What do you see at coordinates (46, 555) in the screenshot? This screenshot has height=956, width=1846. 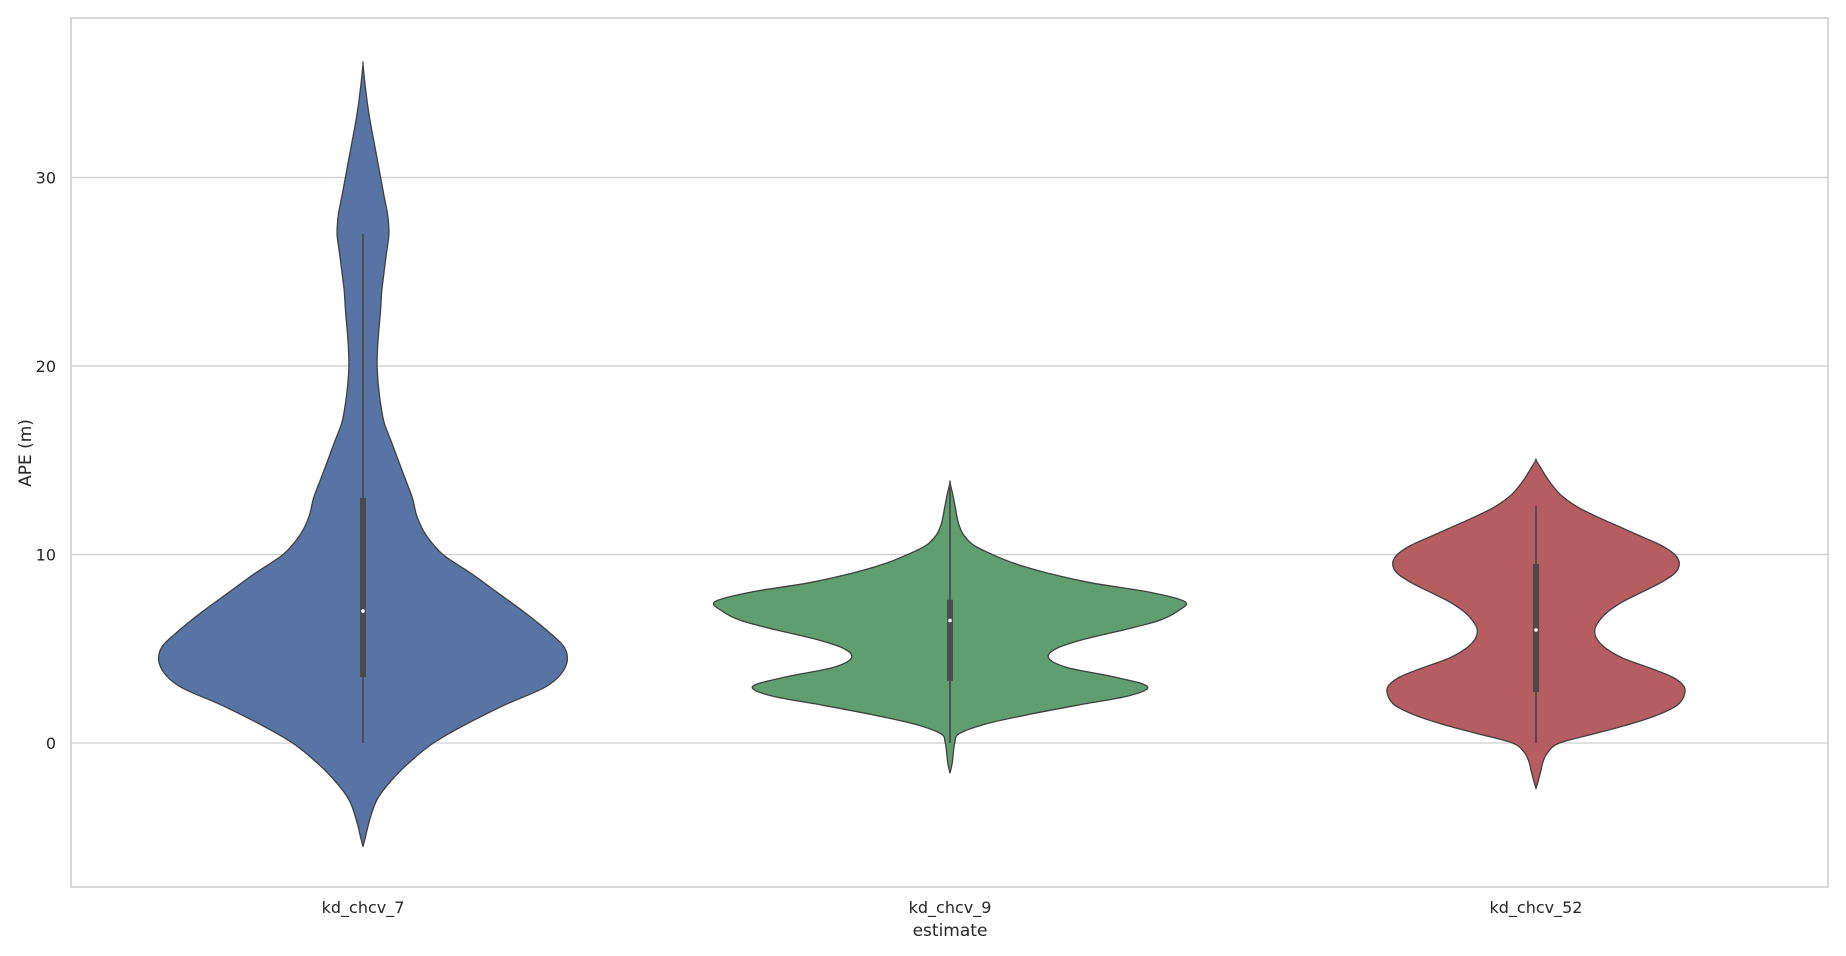 I see `y-tick-label: 10` at bounding box center [46, 555].